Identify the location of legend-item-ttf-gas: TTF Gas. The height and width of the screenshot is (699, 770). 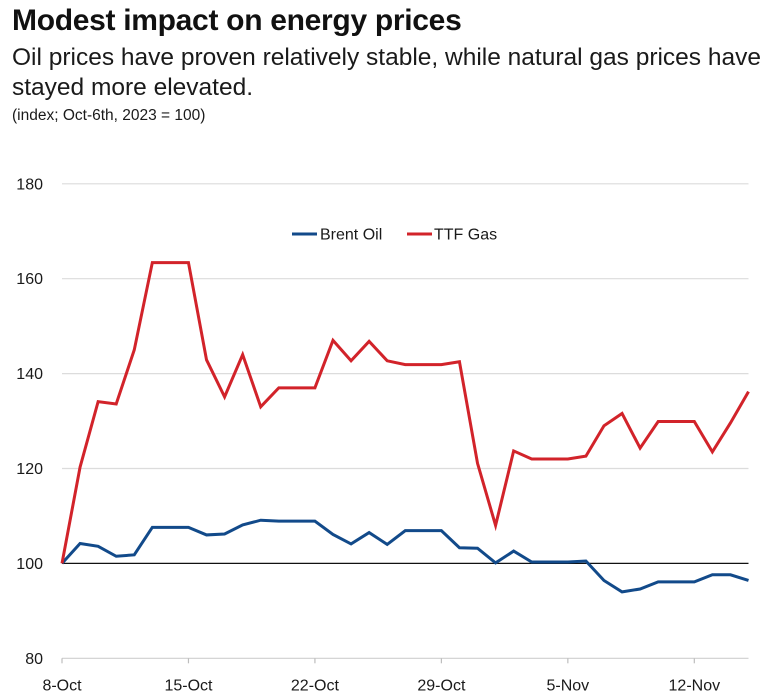
(452, 235).